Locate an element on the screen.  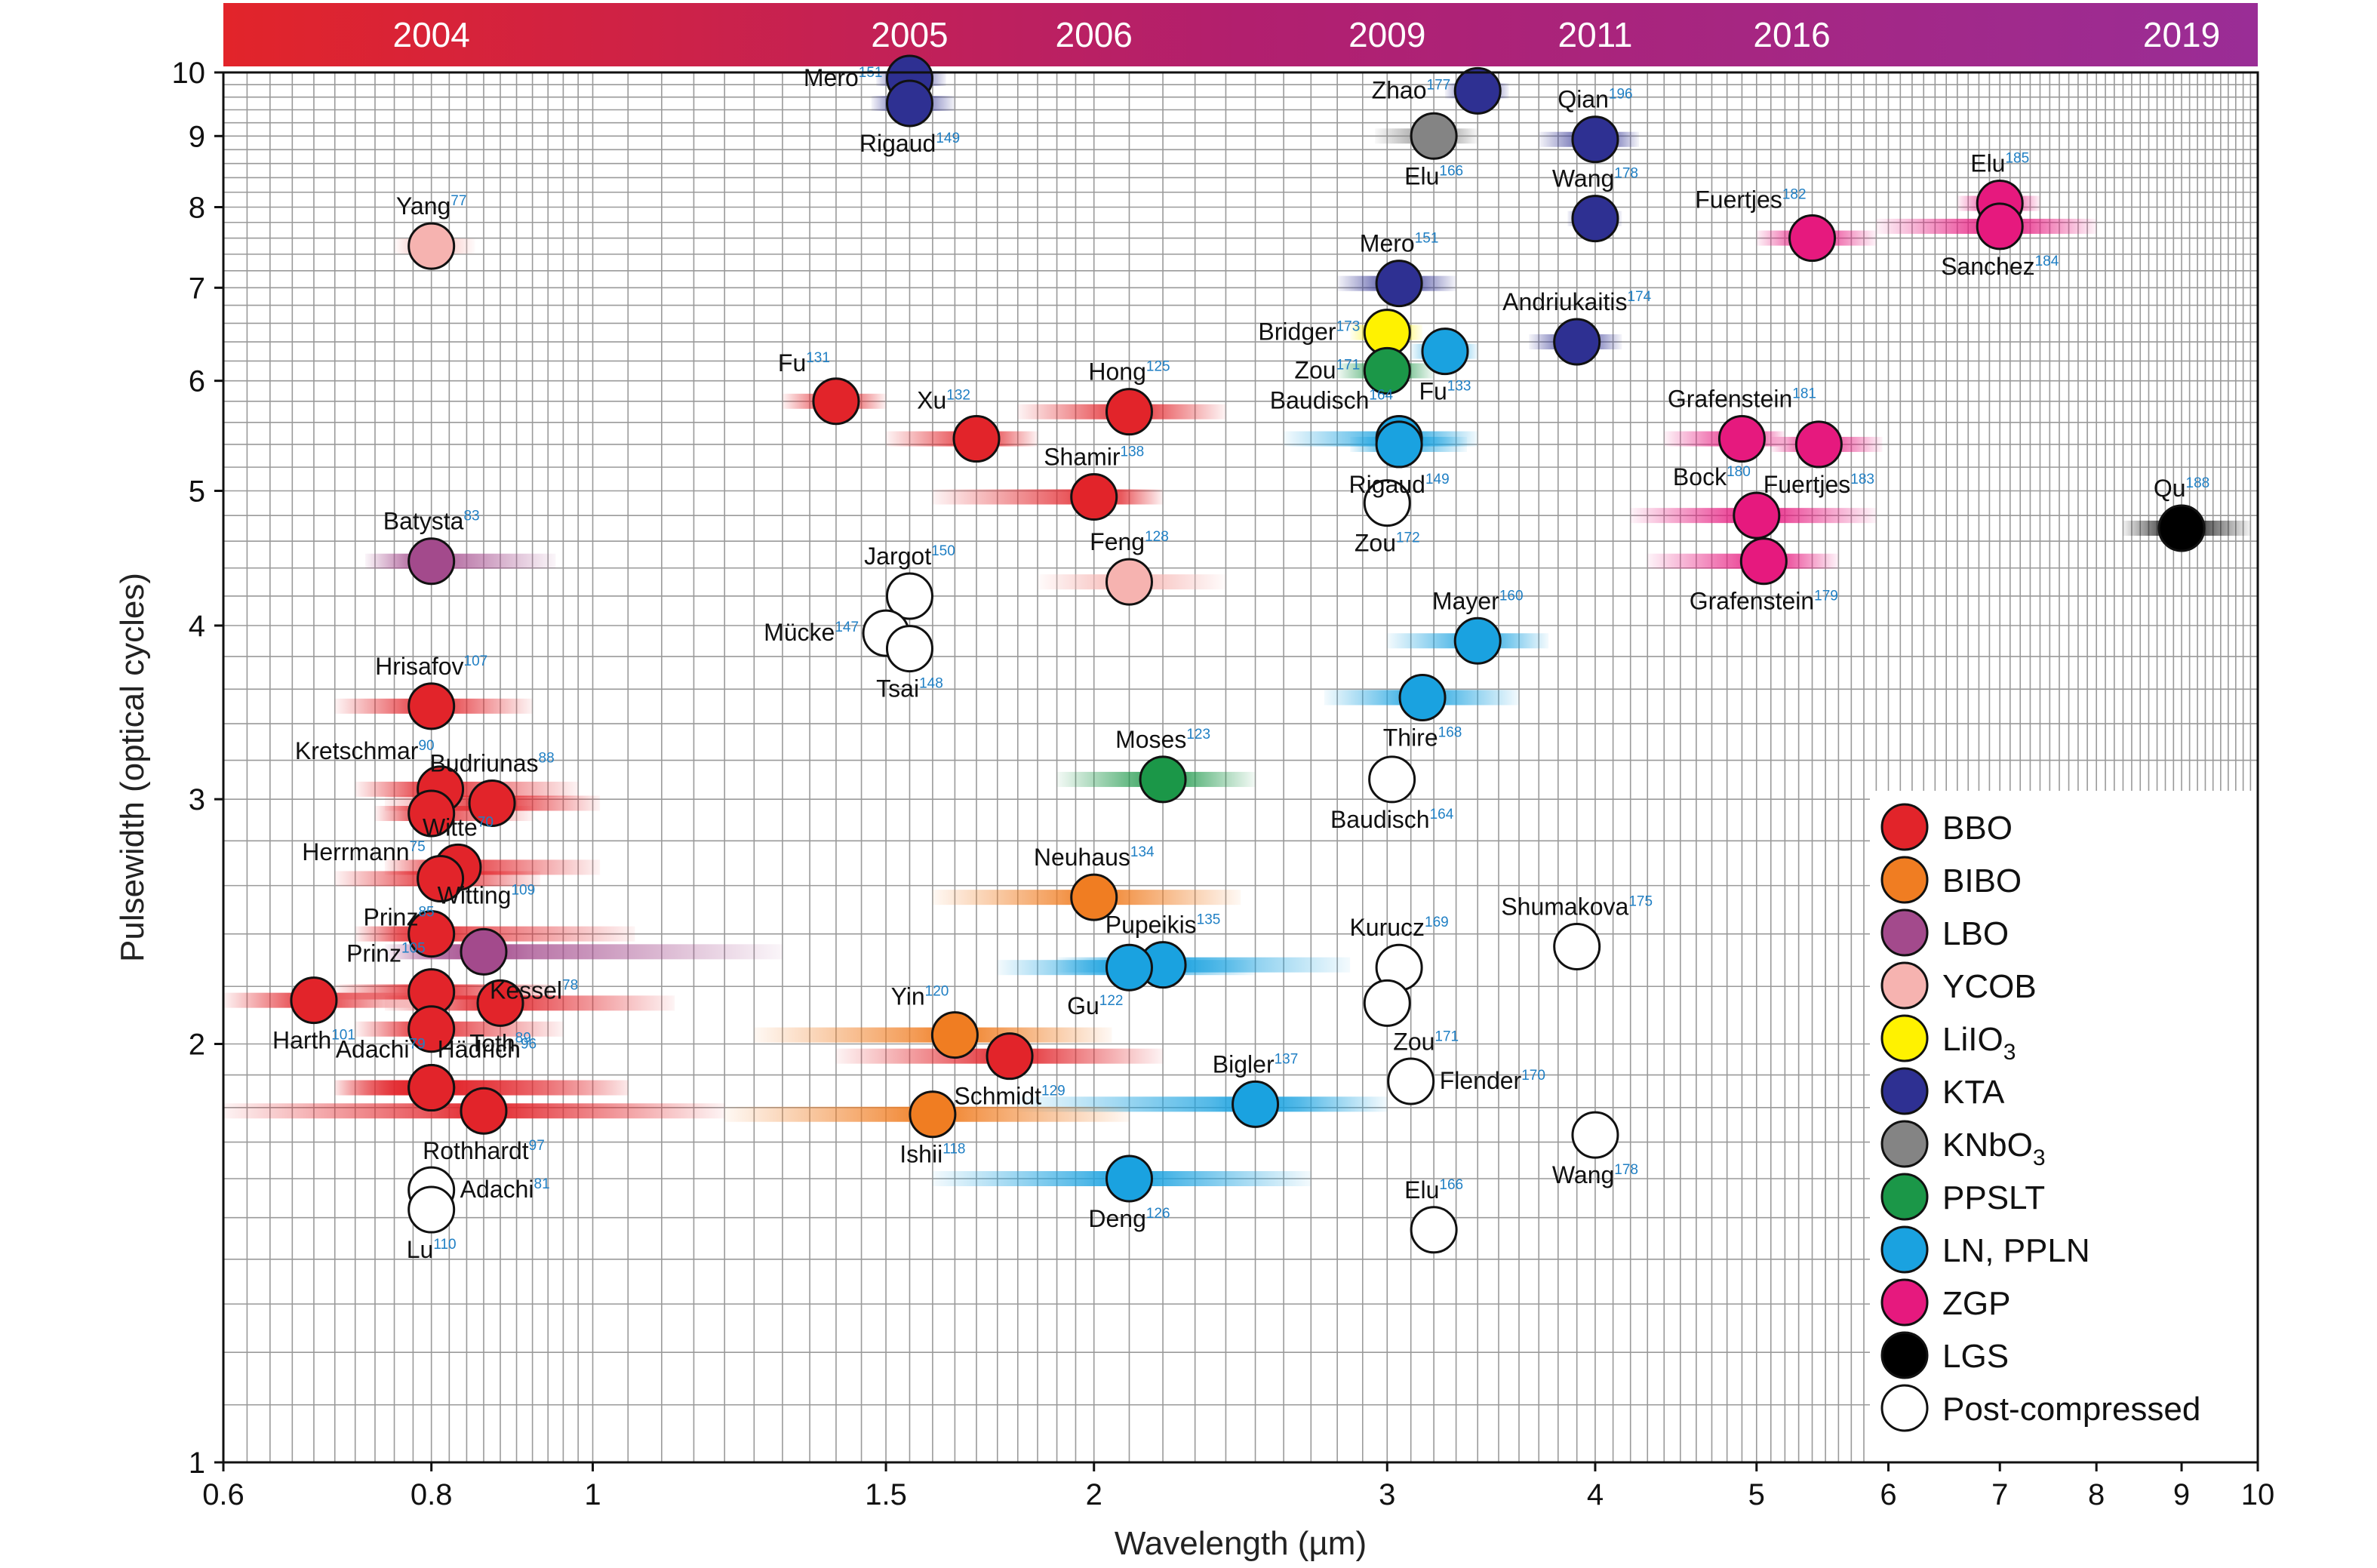
y-tick-label: 9 is located at coordinates (197, 136).